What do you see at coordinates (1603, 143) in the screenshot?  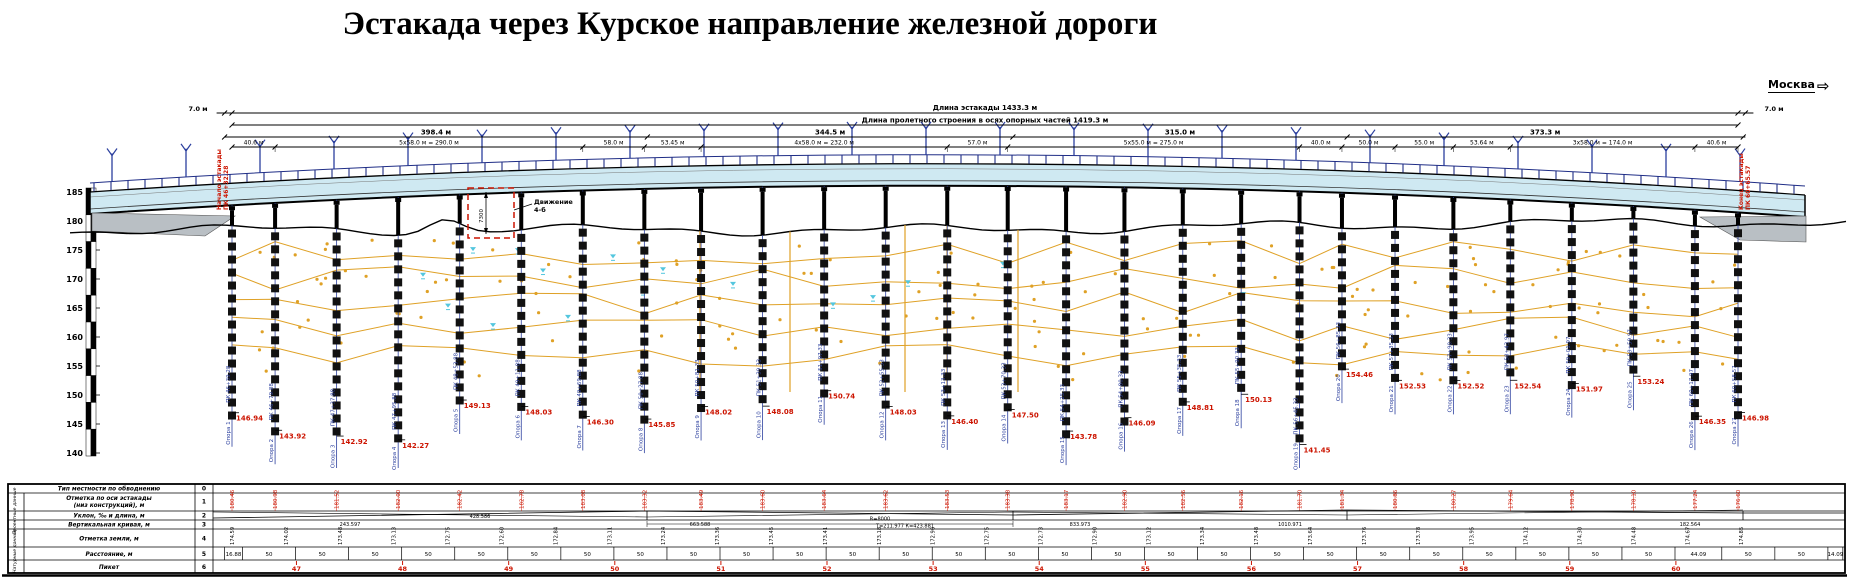 I see `dim-label-span: 3x58.0 м = 174.0 м` at bounding box center [1603, 143].